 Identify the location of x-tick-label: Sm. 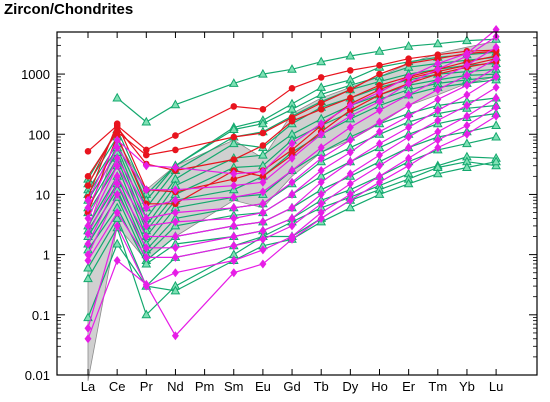
(234, 386).